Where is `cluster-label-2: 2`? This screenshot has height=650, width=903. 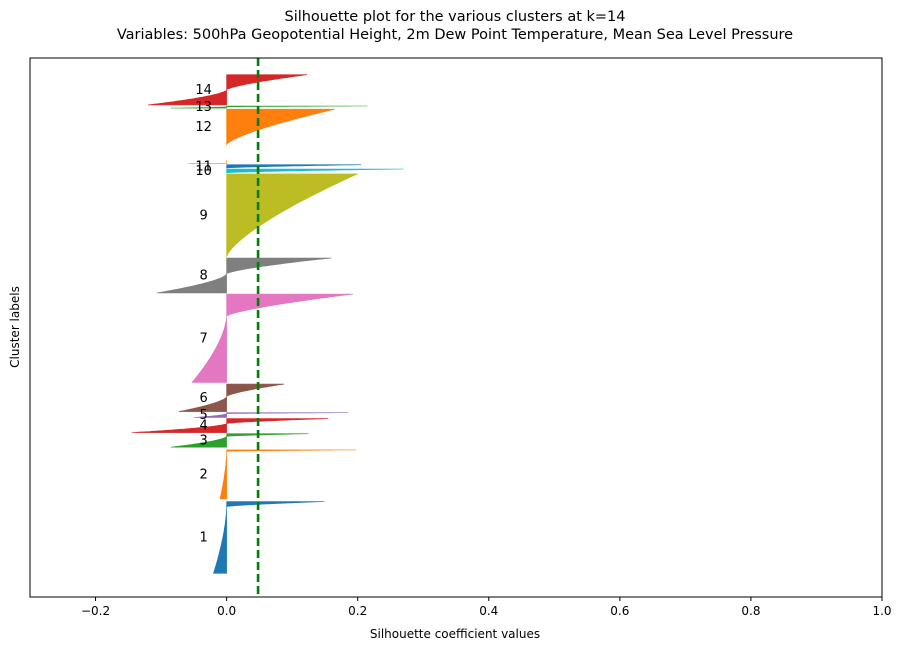
cluster-label-2: 2 is located at coordinates (204, 474).